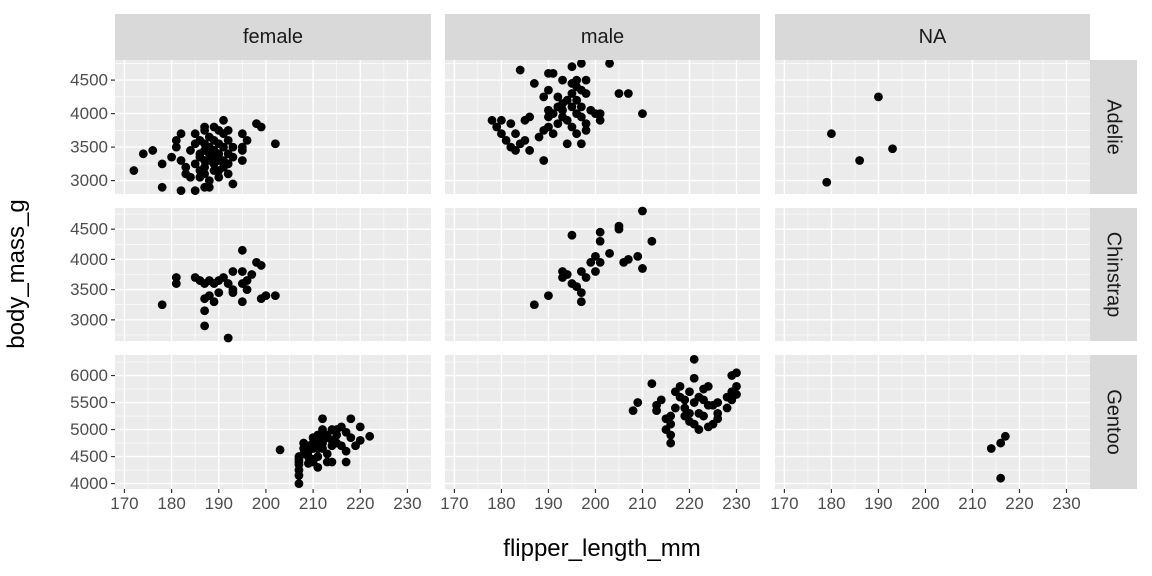 Image resolution: width=1152 pixels, height=576 pixels. I want to click on panel-chinstrap-female, so click(273, 275).